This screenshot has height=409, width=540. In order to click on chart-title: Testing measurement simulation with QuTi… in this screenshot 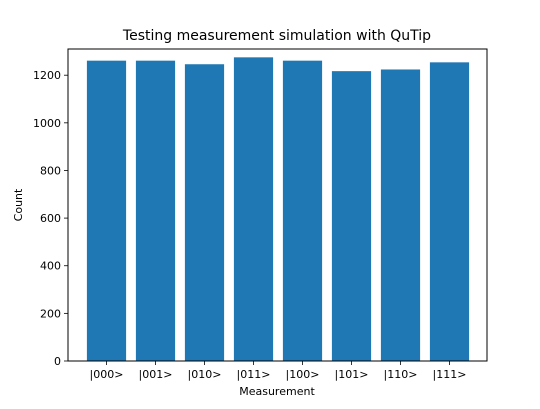, I will do `click(276, 36)`.